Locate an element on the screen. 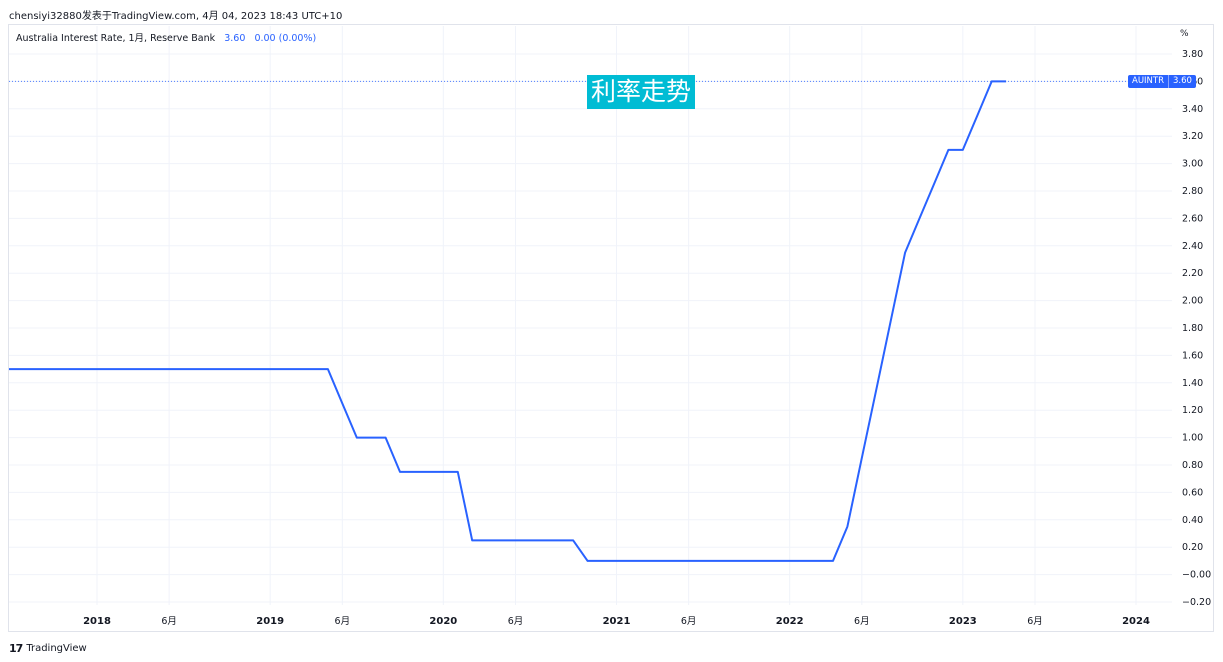 Image resolution: width=1223 pixels, height=662 pixels. y-tick-label: 0.60 is located at coordinates (1192, 492).